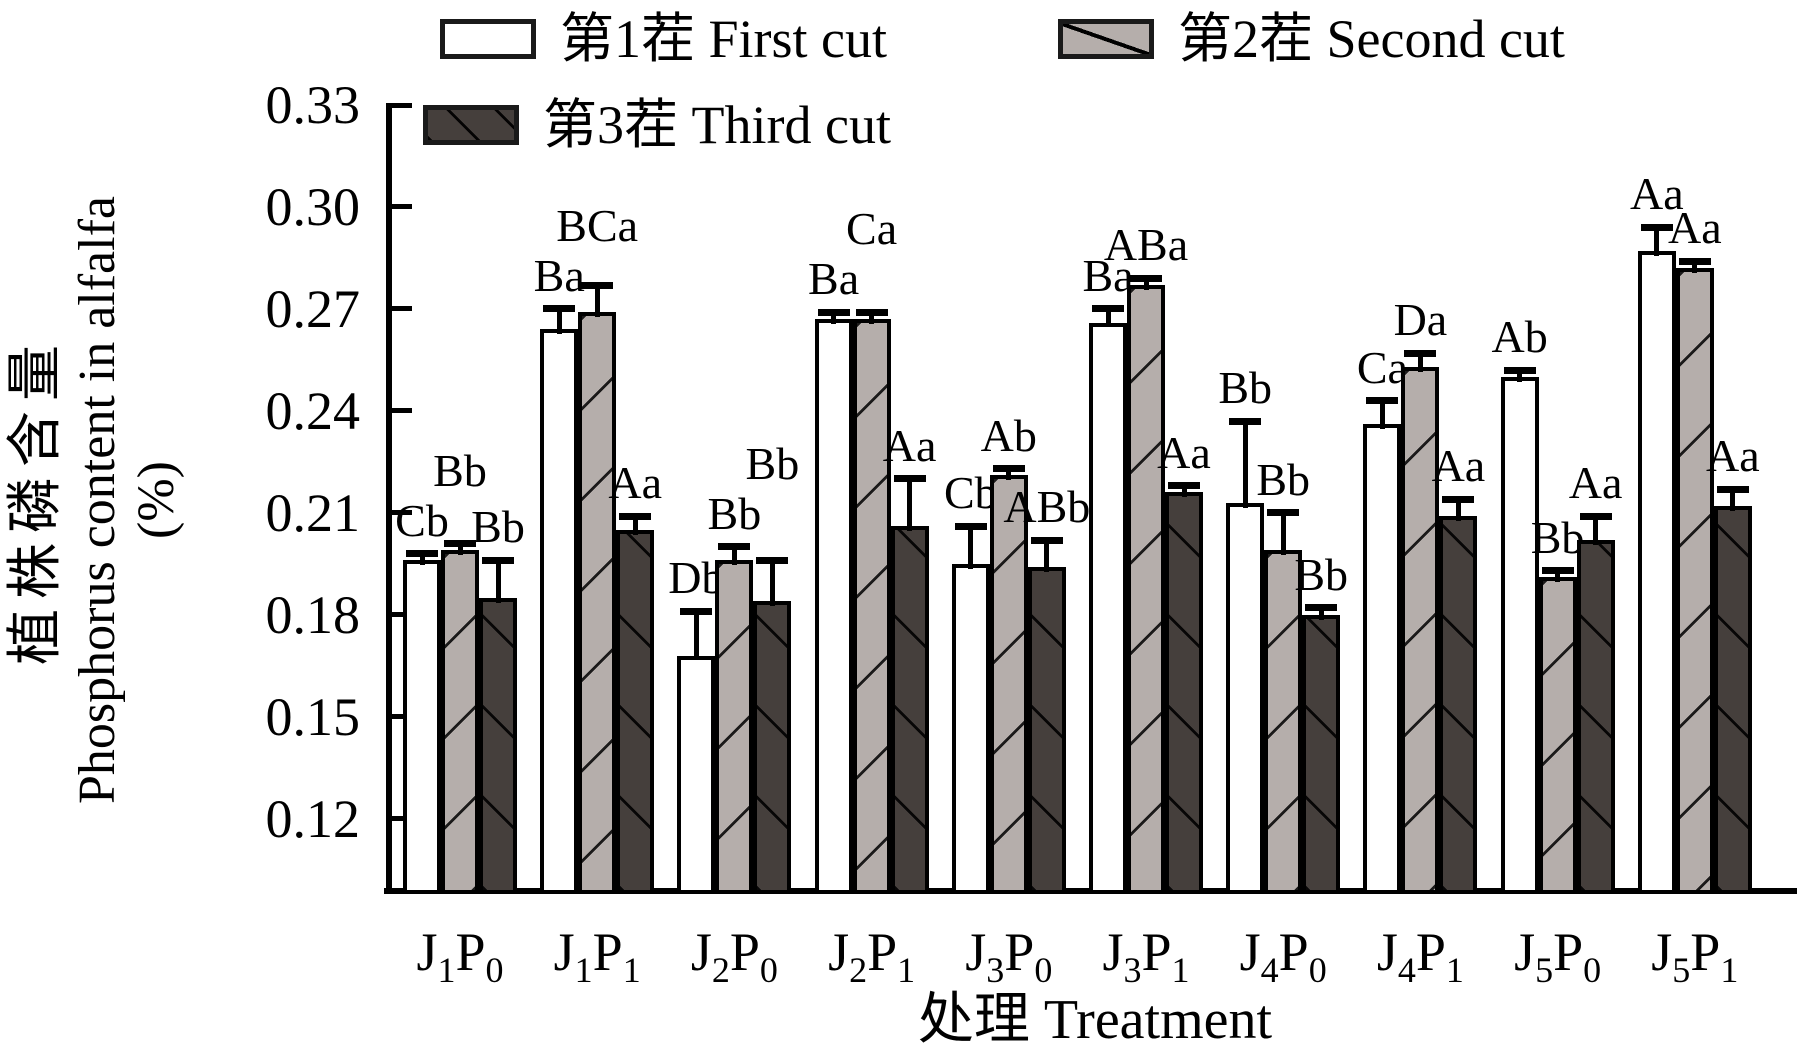 The height and width of the screenshot is (1062, 1804). What do you see at coordinates (313, 105) in the screenshot?
I see `y-axis-tick-label: 0.33` at bounding box center [313, 105].